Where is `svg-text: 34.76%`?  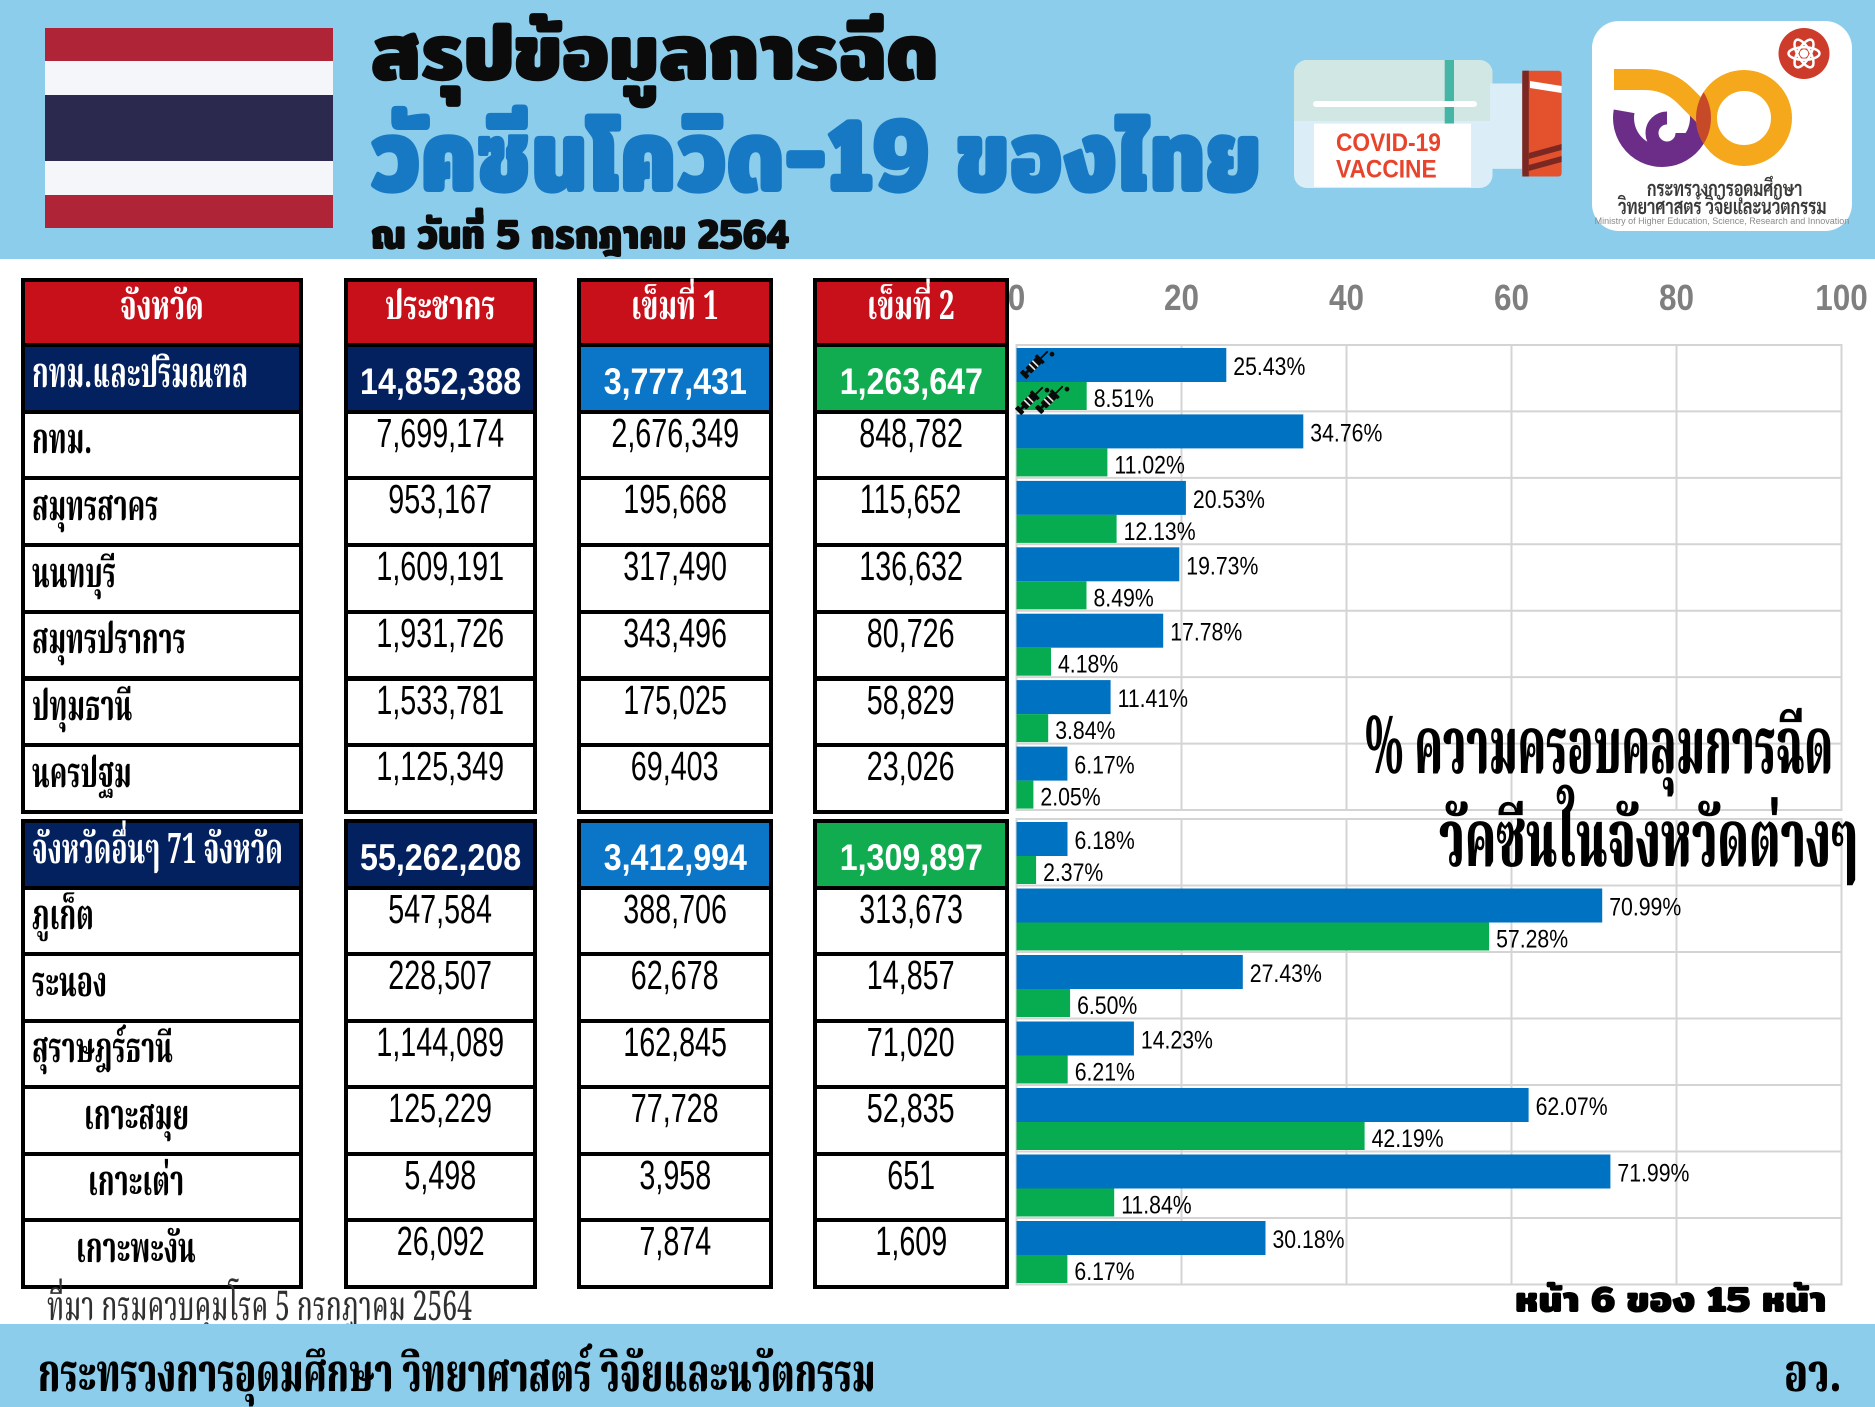
svg-text: 34.76% is located at coordinates (1346, 433).